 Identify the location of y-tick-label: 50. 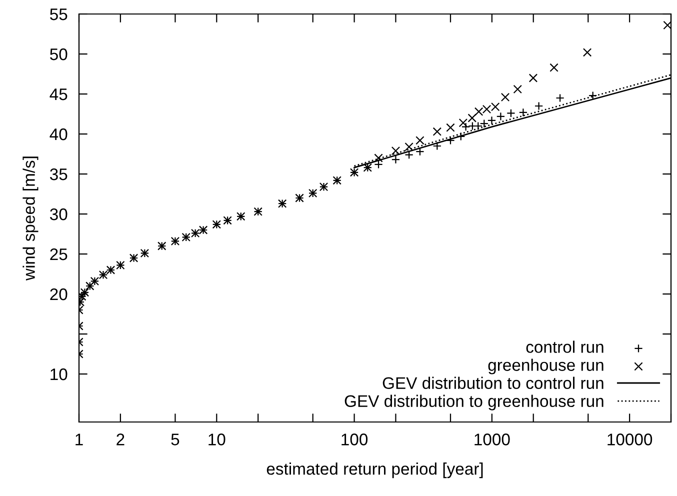
(59, 54).